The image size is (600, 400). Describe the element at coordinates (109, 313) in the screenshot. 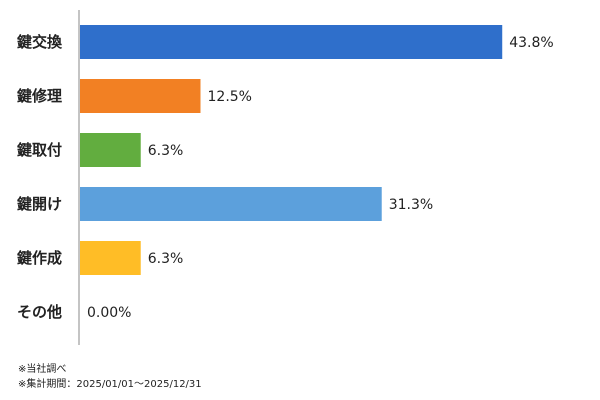

I see `data-label: 0.00%` at that location.